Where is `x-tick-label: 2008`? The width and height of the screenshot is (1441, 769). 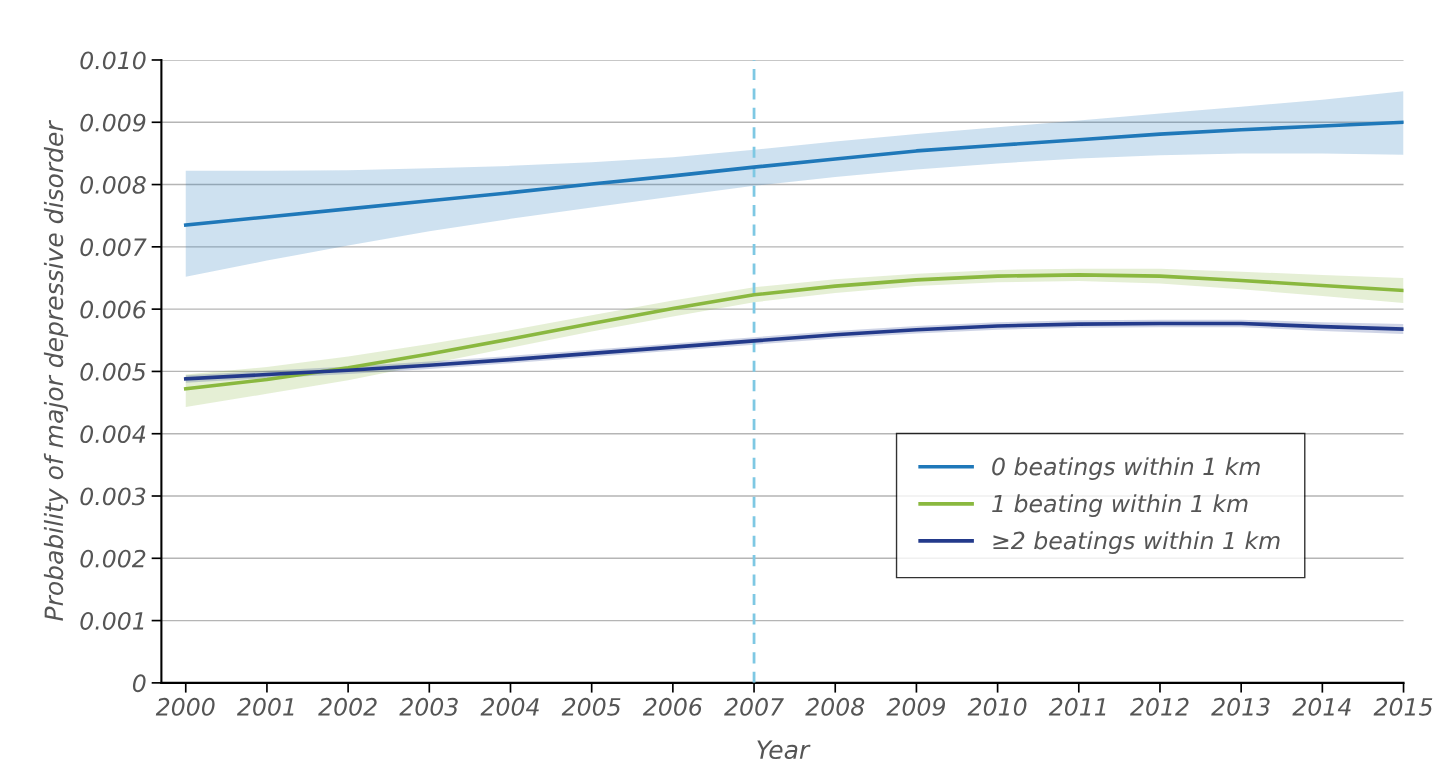
x-tick-label: 2008 is located at coordinates (835, 706).